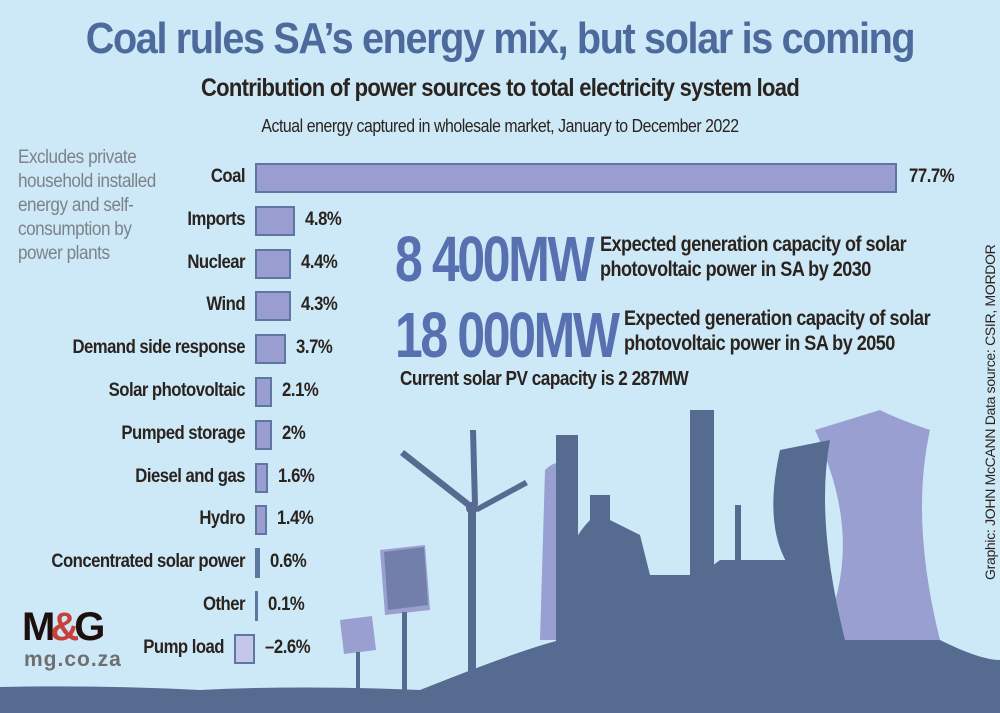  What do you see at coordinates (216, 262) in the screenshot?
I see `category-label: Nuclear` at bounding box center [216, 262].